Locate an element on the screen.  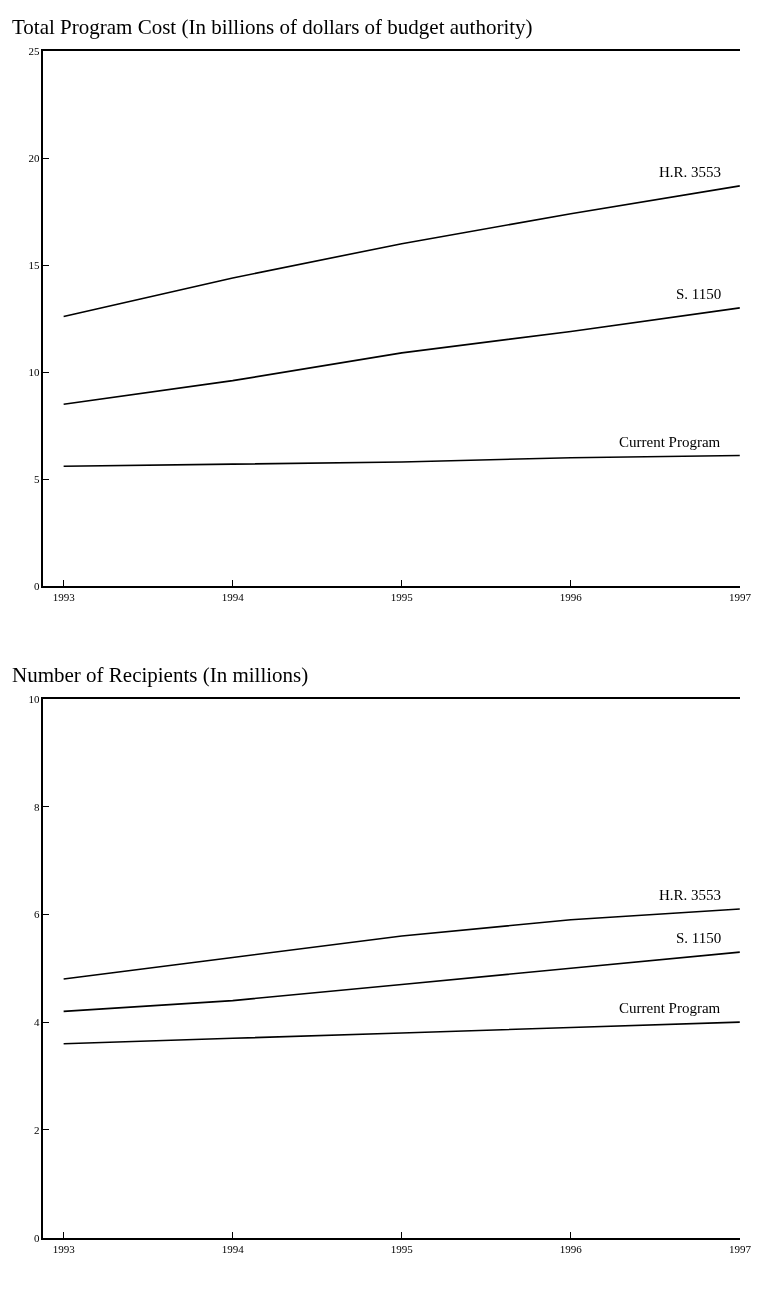
y-tick-label: 8 is located at coordinates (36, 806).